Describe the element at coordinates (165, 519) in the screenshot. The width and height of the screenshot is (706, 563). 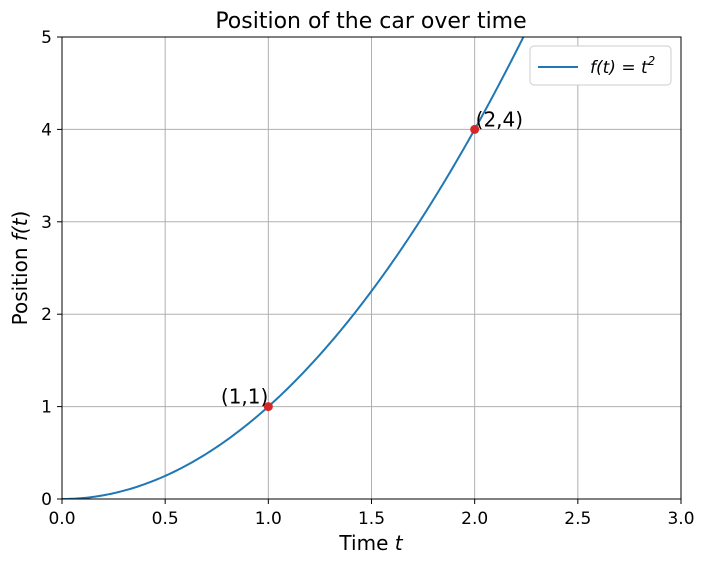
I see `x-tick-label: 0.5` at that location.